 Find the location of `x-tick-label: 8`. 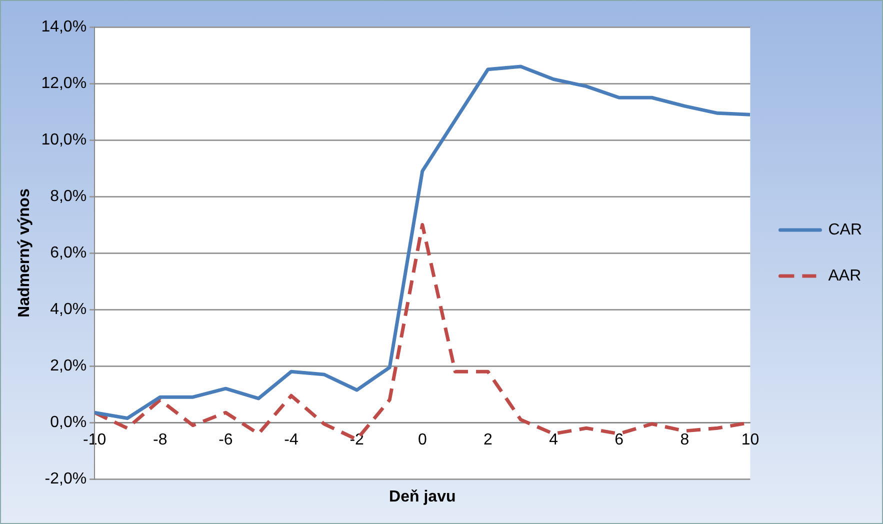

x-tick-label: 8 is located at coordinates (685, 440).